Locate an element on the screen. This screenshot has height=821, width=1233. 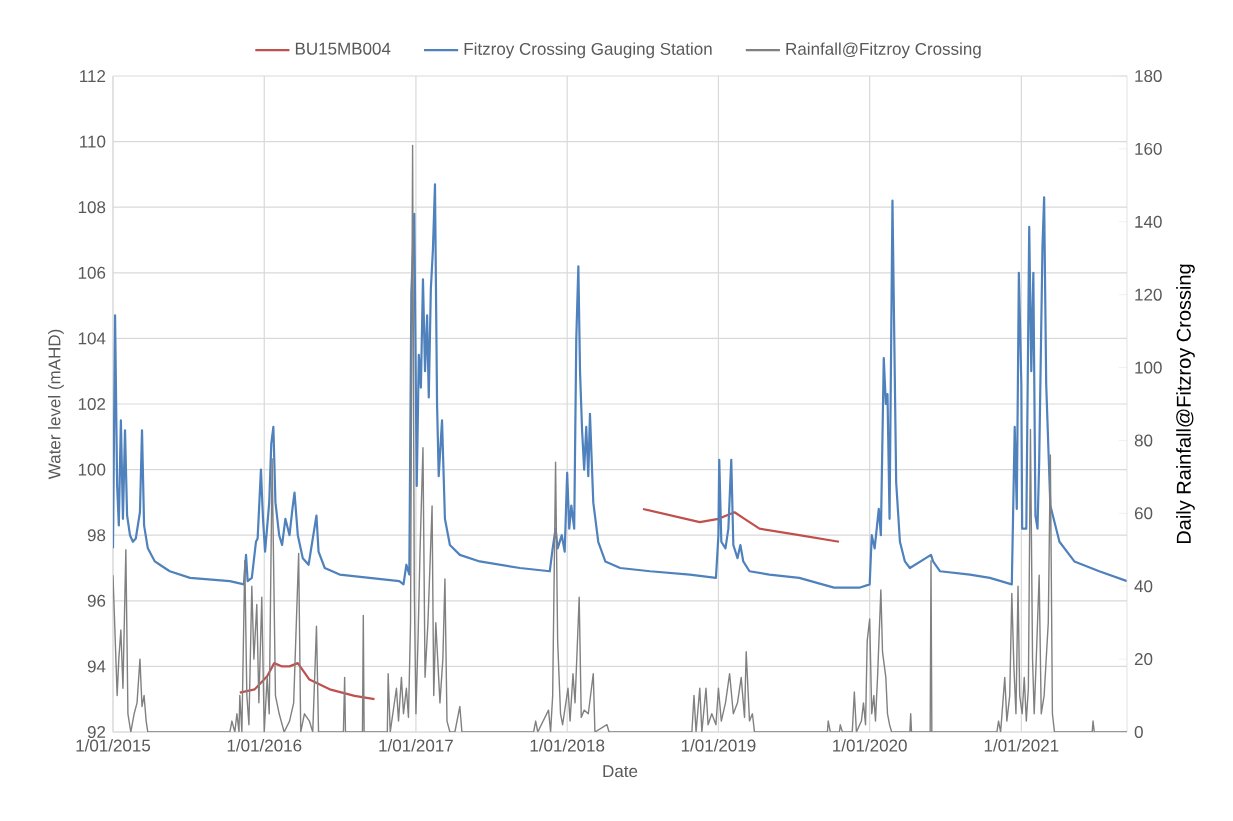
y-tick-label: 102 is located at coordinates (92, 404).